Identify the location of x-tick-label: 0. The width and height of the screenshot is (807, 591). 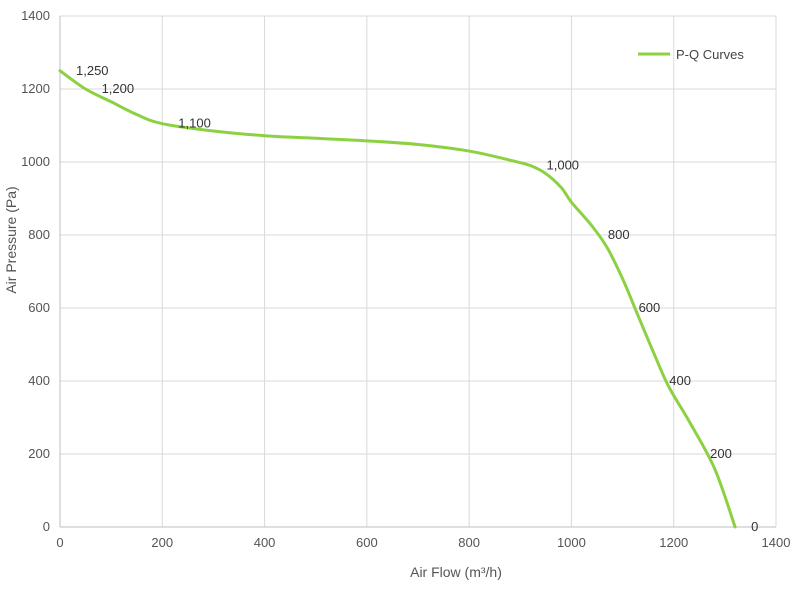
(59, 542).